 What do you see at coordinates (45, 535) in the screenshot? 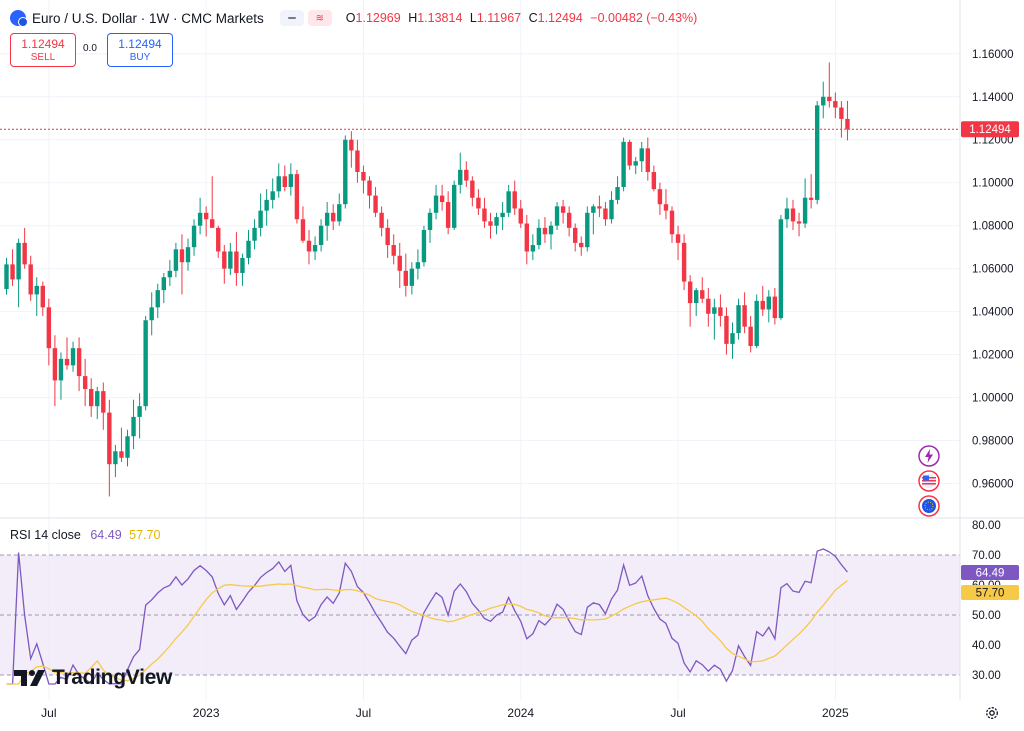
I see `rsi-title: RSI 14 close` at bounding box center [45, 535].